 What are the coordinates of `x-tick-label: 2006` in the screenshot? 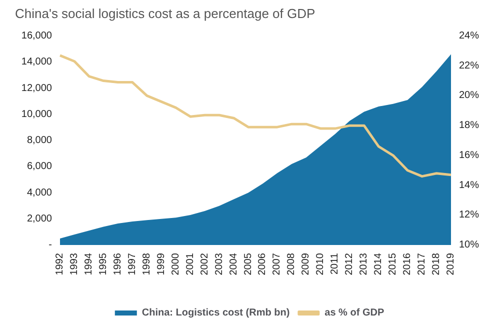 It's located at (262, 264).